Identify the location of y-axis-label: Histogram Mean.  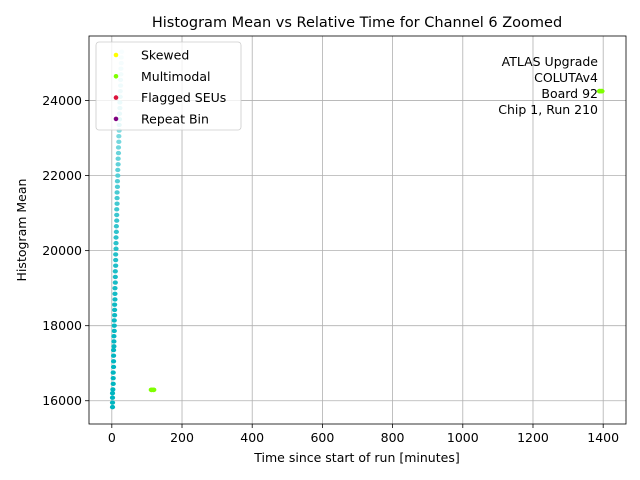
(21, 230).